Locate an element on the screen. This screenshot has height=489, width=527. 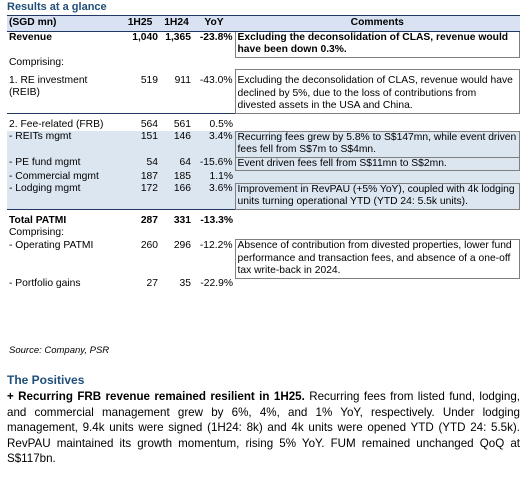
header-row: (SGD mn) 1H25 1H24 YoY Comments is located at coordinates (263, 23).